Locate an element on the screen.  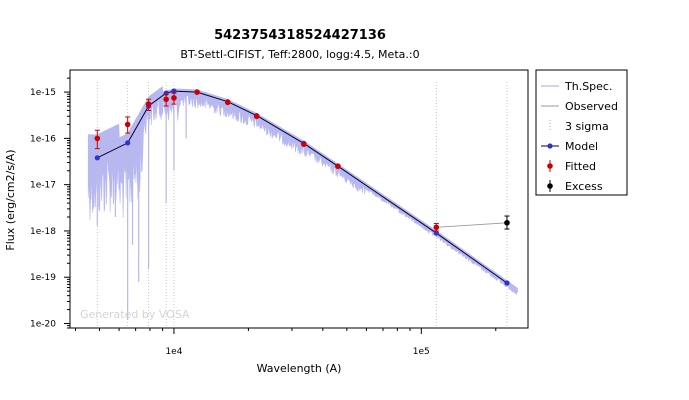
y-tick-label: 1e-20 is located at coordinates (43, 325).